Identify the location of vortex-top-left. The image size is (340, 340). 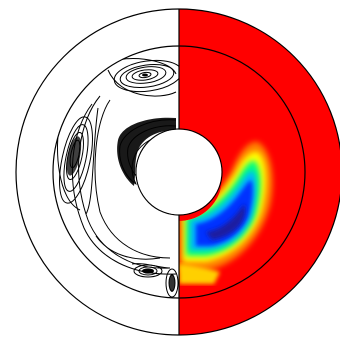
(143, 77).